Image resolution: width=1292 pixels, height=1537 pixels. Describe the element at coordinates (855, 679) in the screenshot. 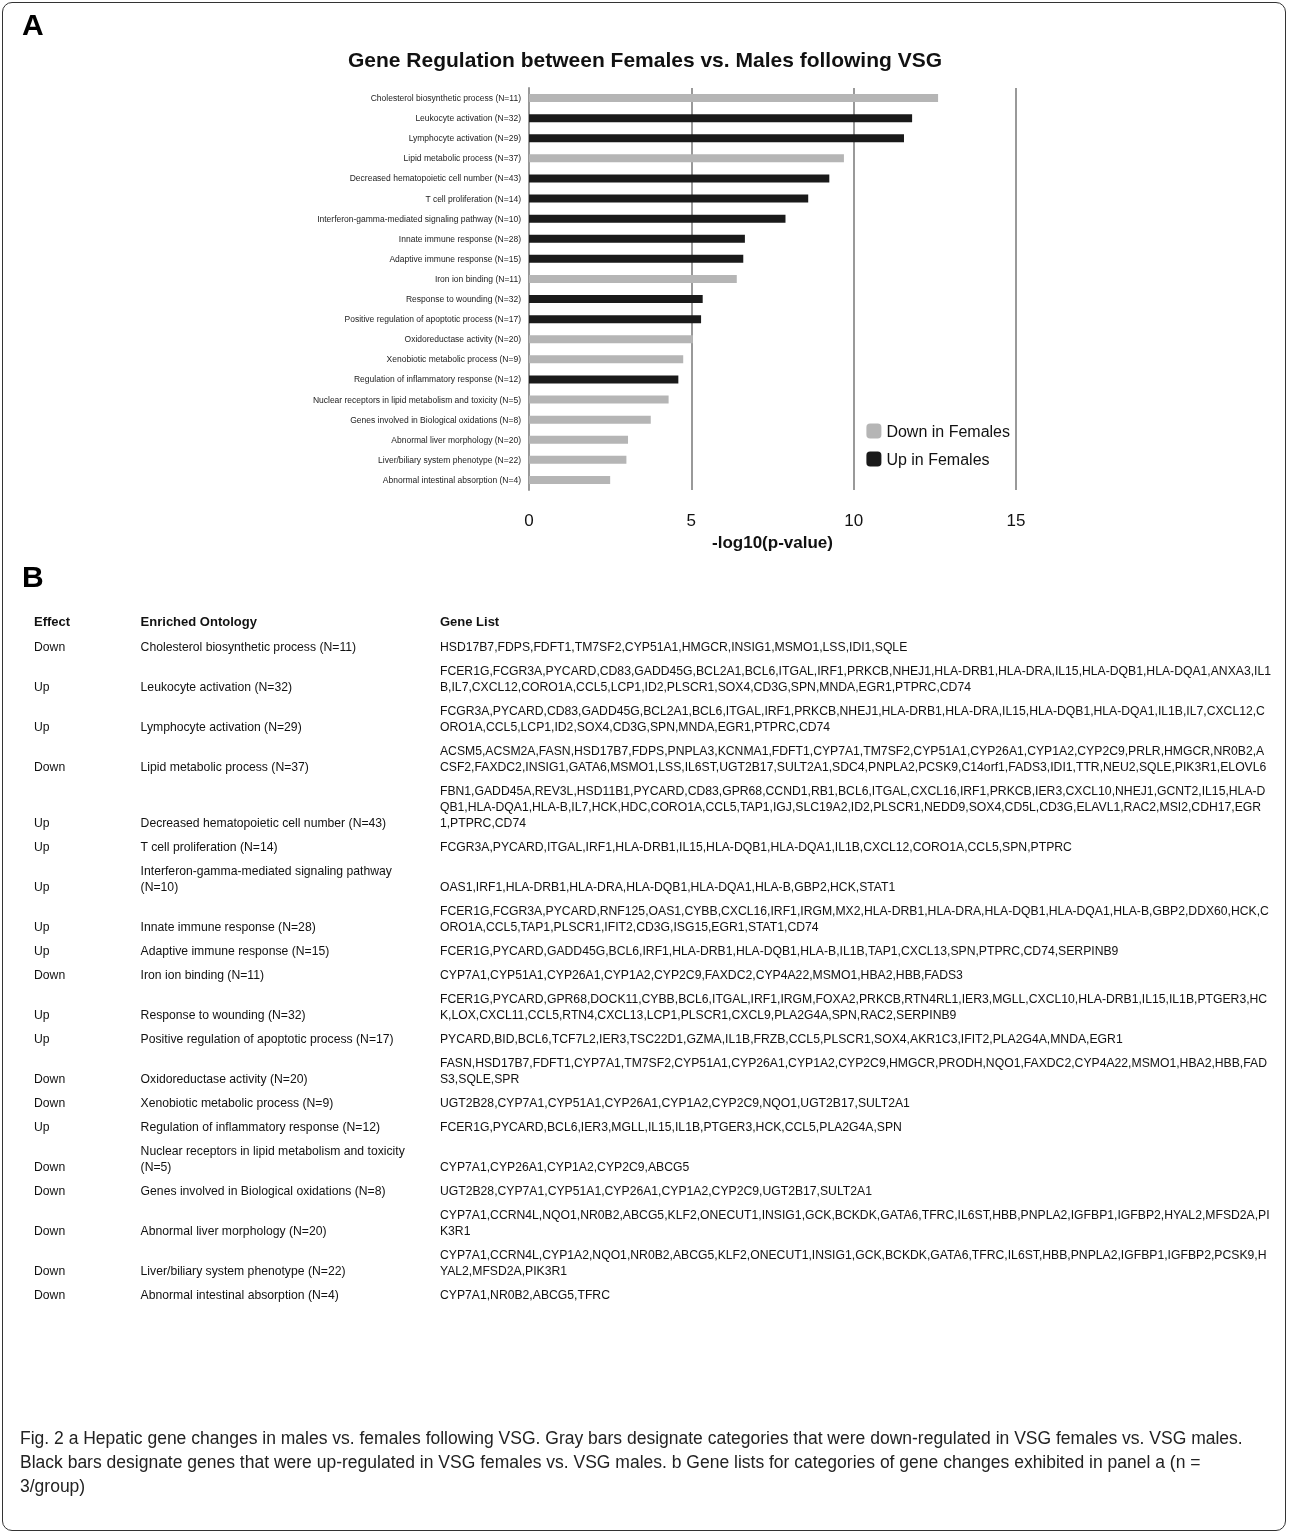

I see `text: FCER1G,FCGR3A,PYCARD,CD83,GADD45G,BCL2A1,BCL6,ITGAL,IRF1,PRKCB,NHEJ1,HLA-DRB1,HLA-DRA,IL15,HLA-DQB1,HLA-DQA1,ANXA3,IL1B,IL7,CXCL12,CORO1A,CCL5,LCP1,ID2,PLSCR1,SOX4,CD3G,SPN,MNDA,EGR1,PTPRC,CD74` at that location.